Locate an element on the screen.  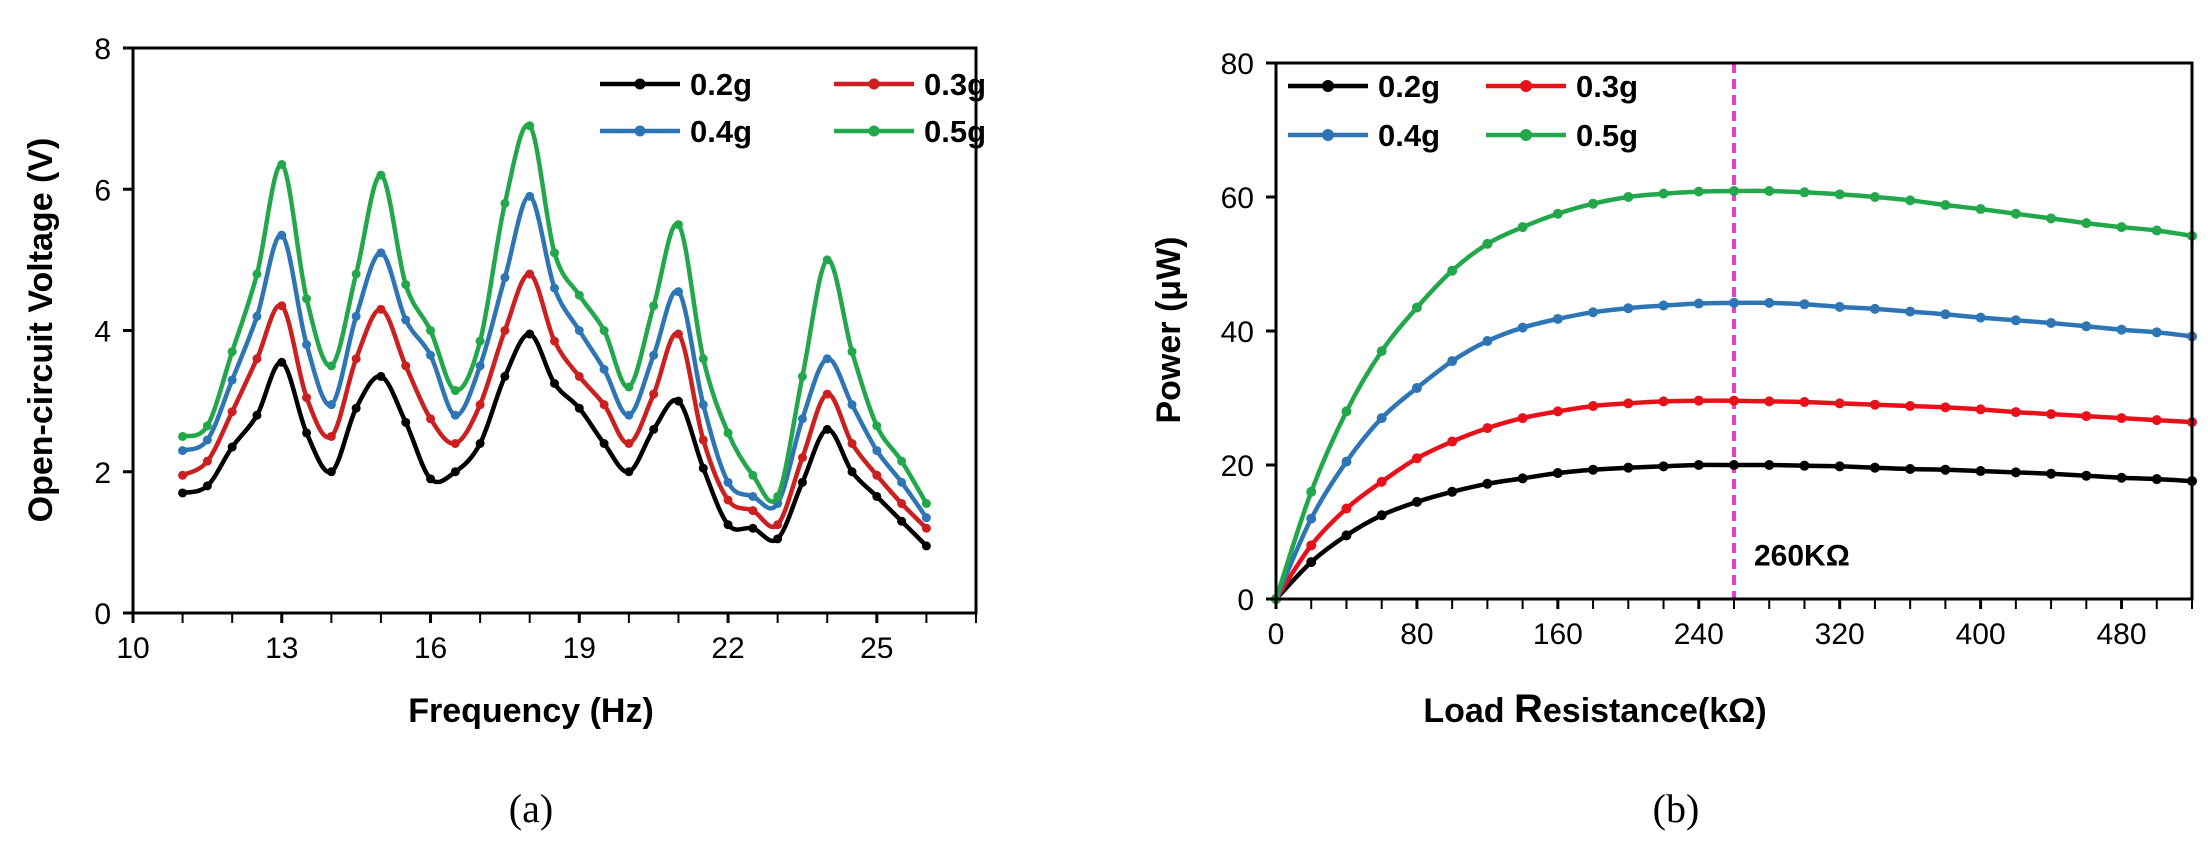
x-title-rest: esistance(kΩ) is located at coordinates (1655, 711).